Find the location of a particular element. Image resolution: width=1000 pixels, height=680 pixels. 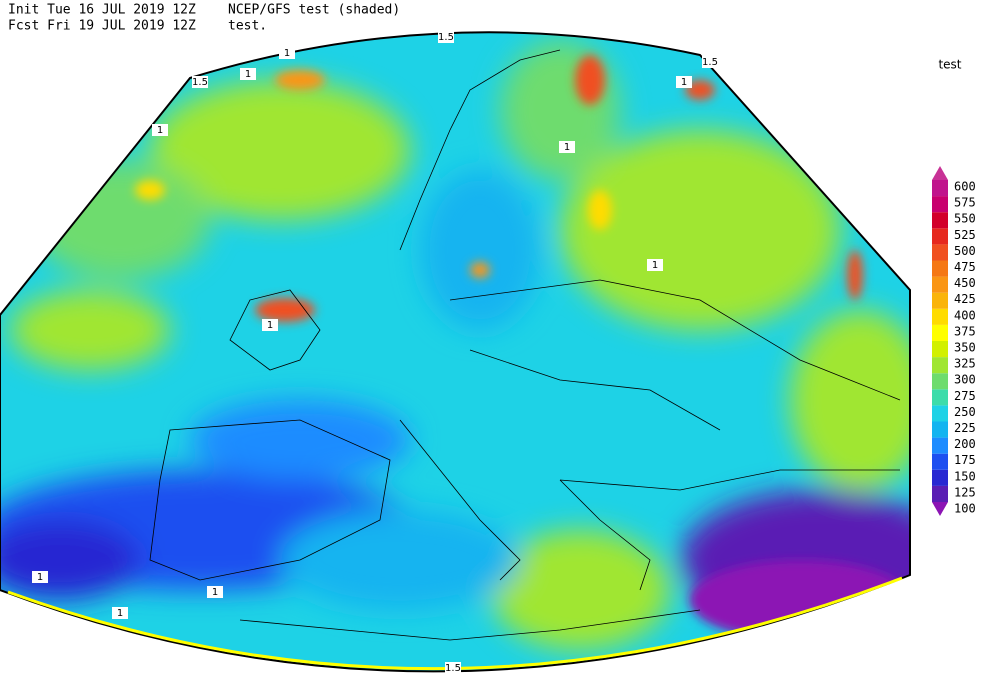

colorbar-label: 475 is located at coordinates (965, 267).